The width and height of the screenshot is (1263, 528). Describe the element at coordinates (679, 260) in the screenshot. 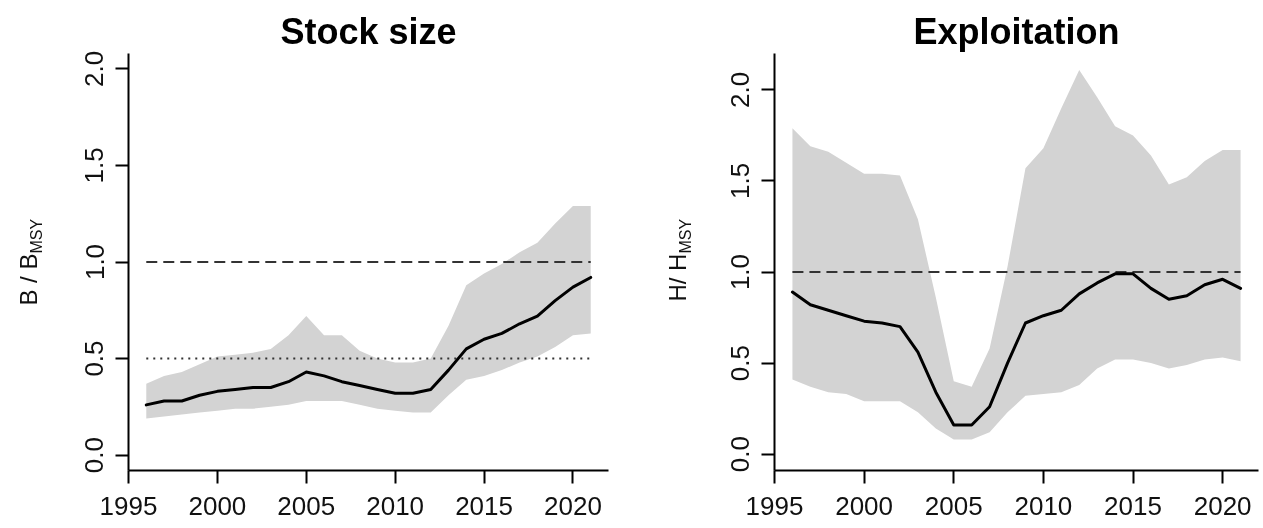

I see `y-axis-title: H/ HMSY` at that location.